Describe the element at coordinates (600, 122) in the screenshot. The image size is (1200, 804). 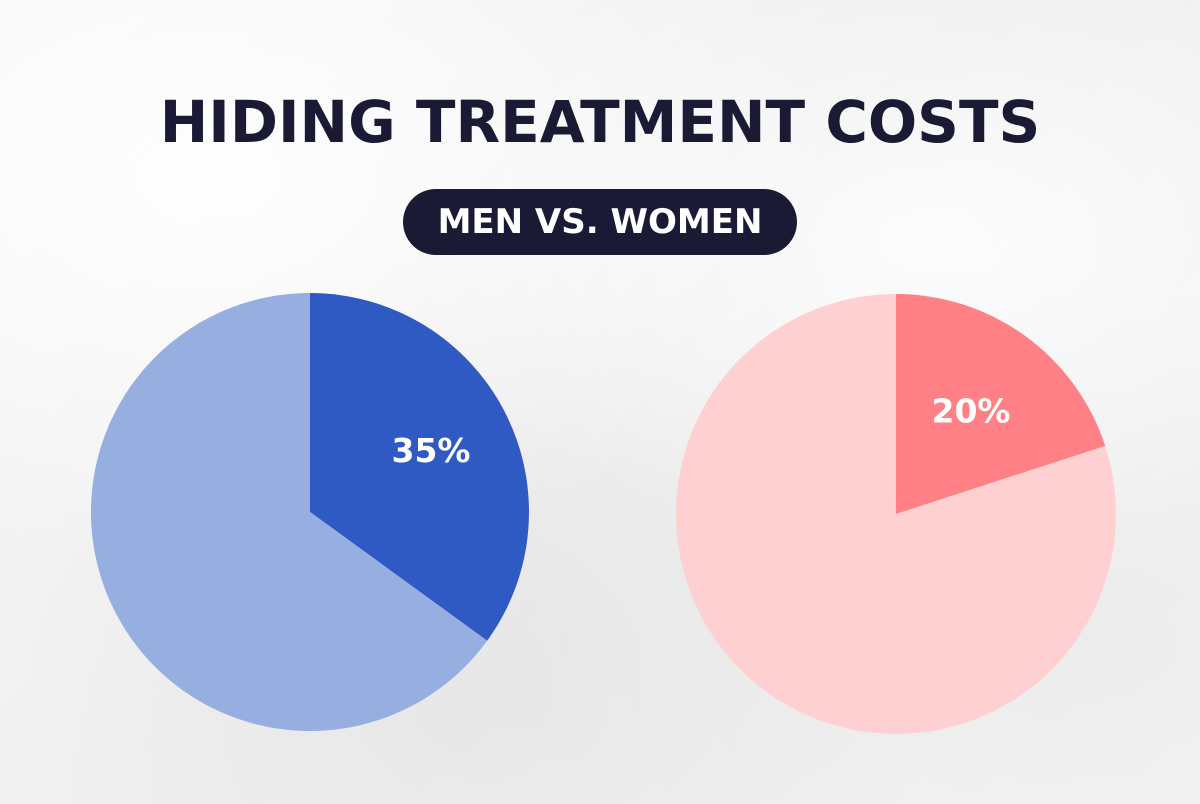
I see `page-title: HIDING TREATMENT COSTS` at that location.